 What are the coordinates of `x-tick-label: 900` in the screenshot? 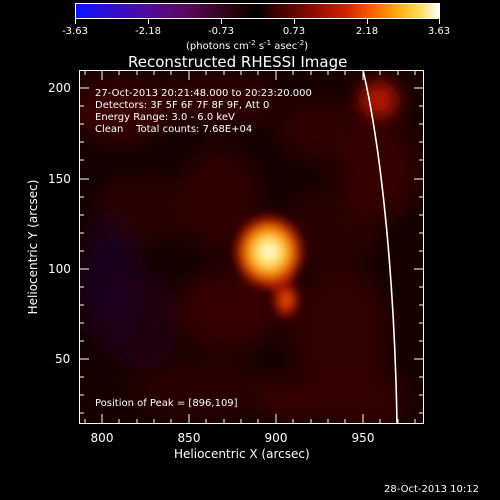 It's located at (276, 438).